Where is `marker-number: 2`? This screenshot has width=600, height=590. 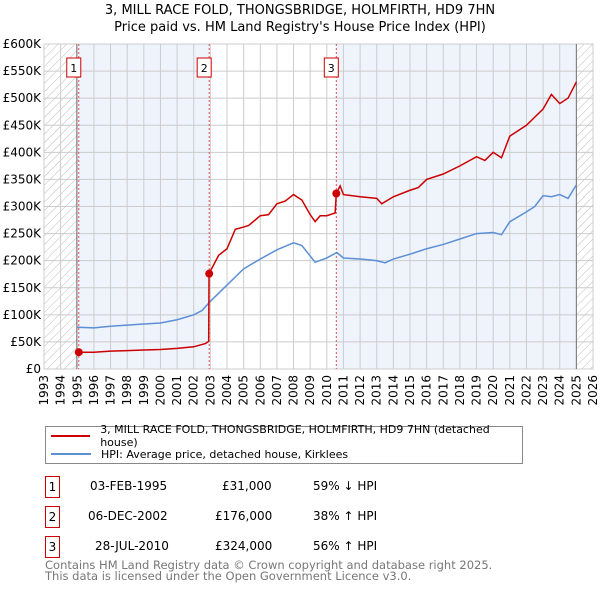 marker-number: 2 is located at coordinates (52, 517).